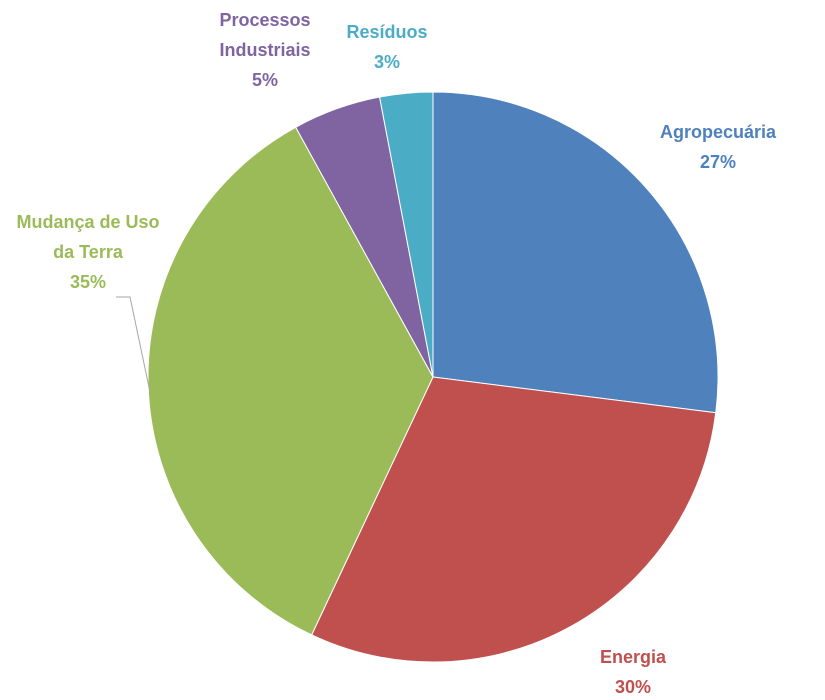 The height and width of the screenshot is (700, 825). Describe the element at coordinates (406, 234) in the screenshot. I see `pie-slice` at that location.